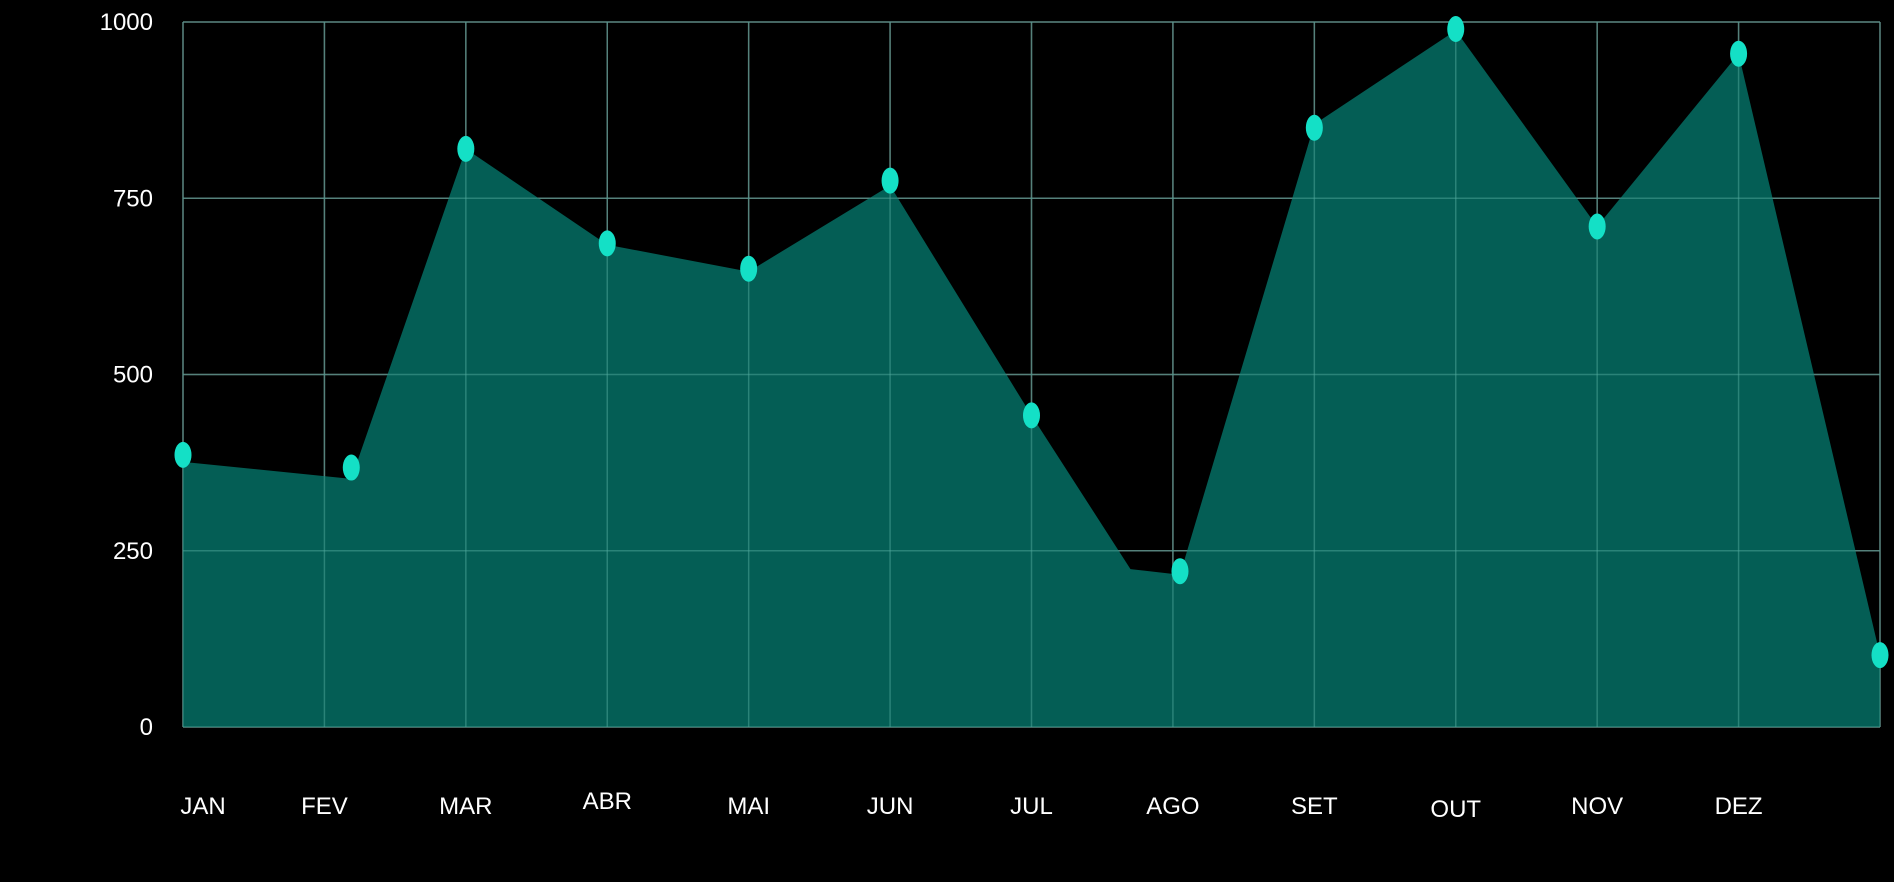  What do you see at coordinates (890, 806) in the screenshot?
I see `x-tick-label: JUN` at bounding box center [890, 806].